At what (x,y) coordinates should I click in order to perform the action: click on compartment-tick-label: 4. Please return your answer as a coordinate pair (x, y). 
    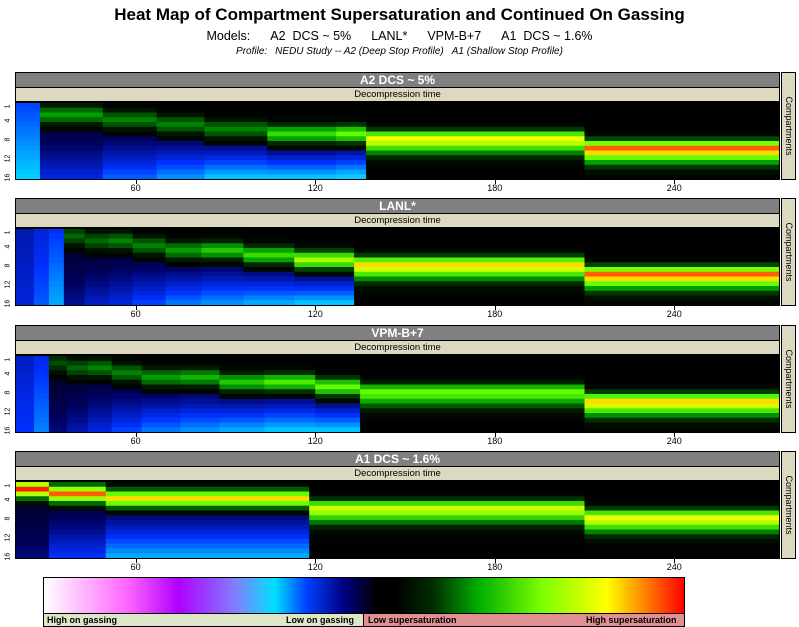
    Looking at the image, I should click on (8, 373).